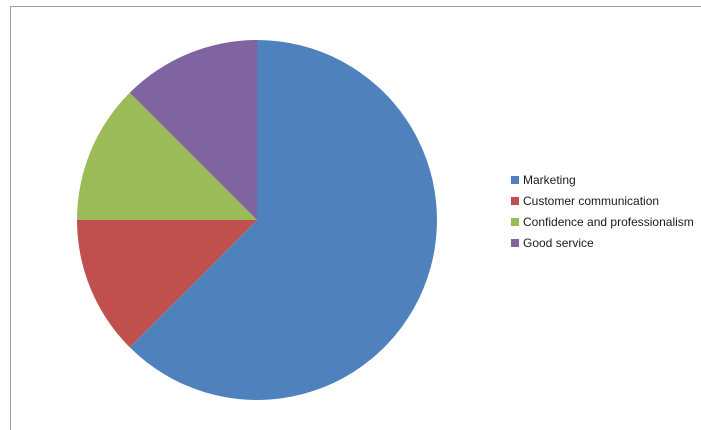  What do you see at coordinates (549, 180) in the screenshot?
I see `legend-label: Marketing` at bounding box center [549, 180].